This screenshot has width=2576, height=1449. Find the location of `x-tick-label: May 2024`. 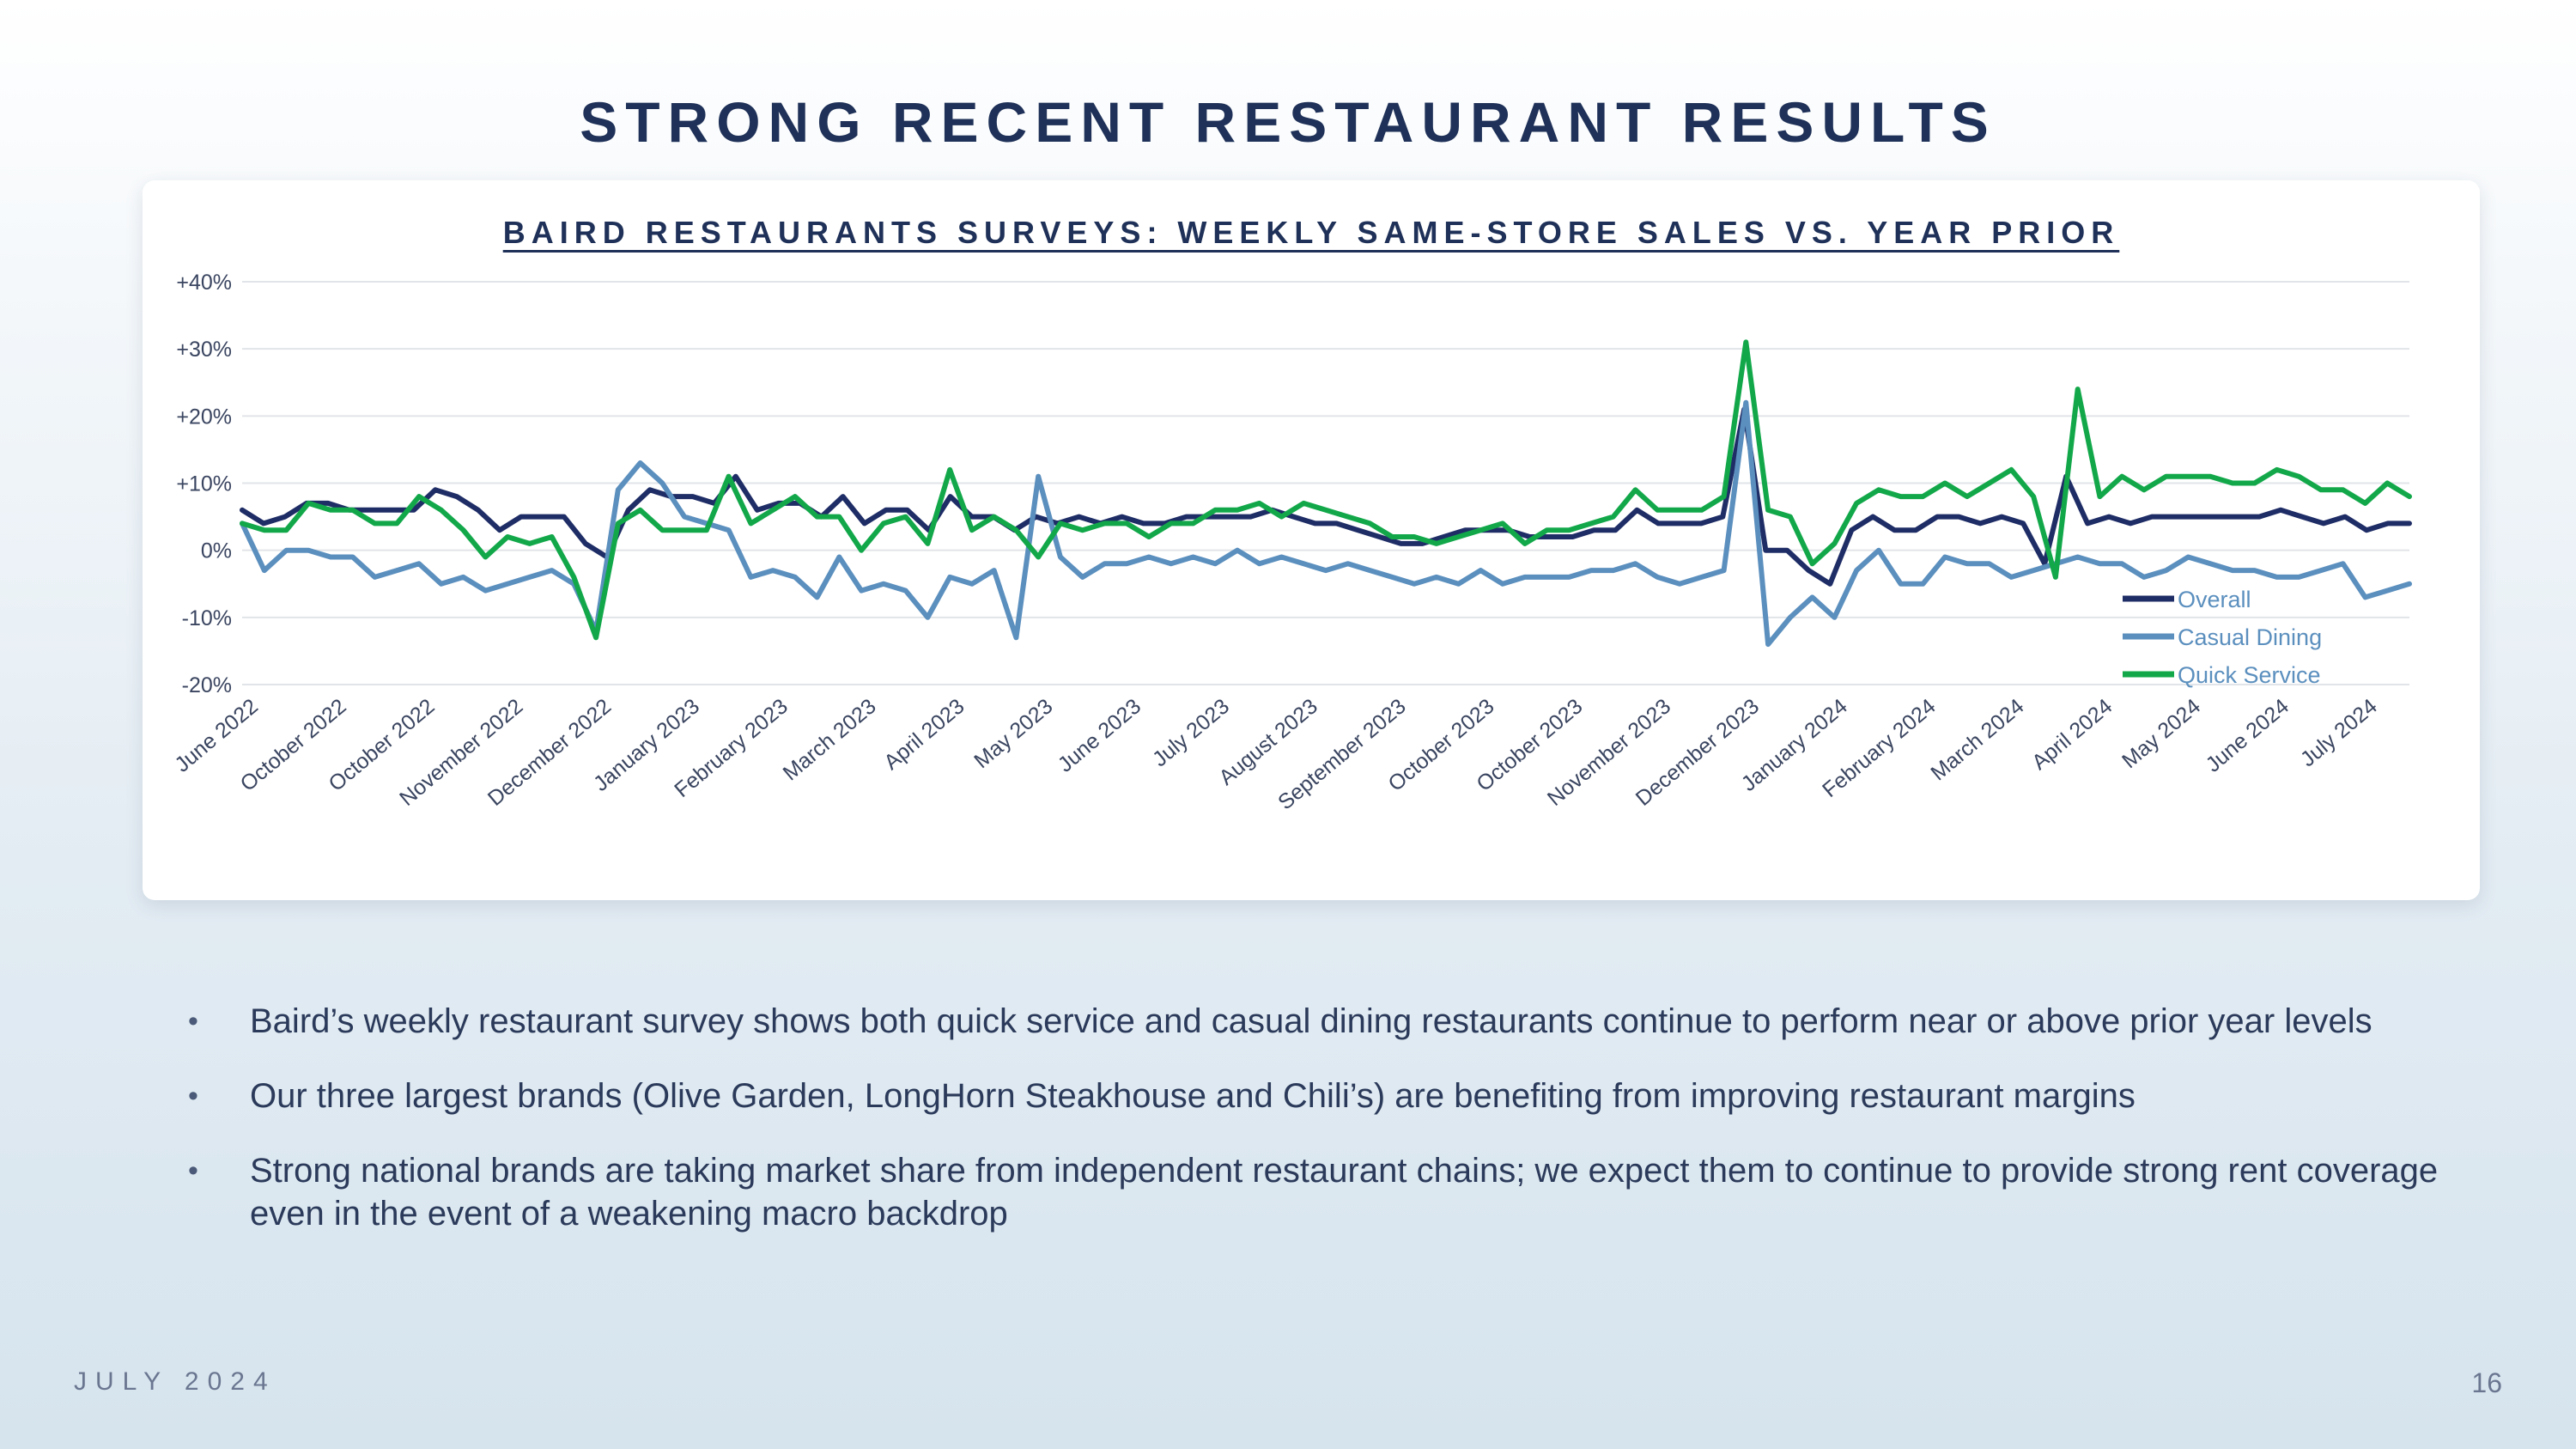

x-tick-label: May 2024 is located at coordinates (2161, 733).